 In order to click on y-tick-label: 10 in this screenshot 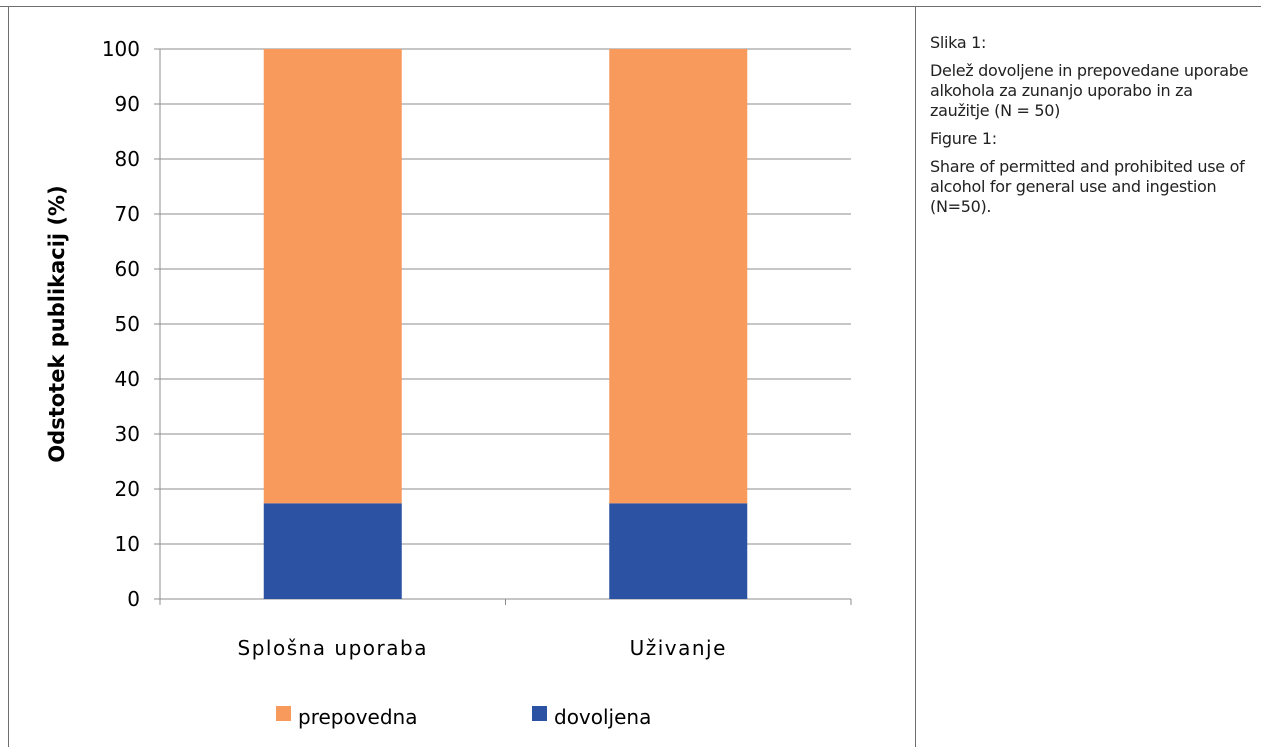, I will do `click(127, 544)`.